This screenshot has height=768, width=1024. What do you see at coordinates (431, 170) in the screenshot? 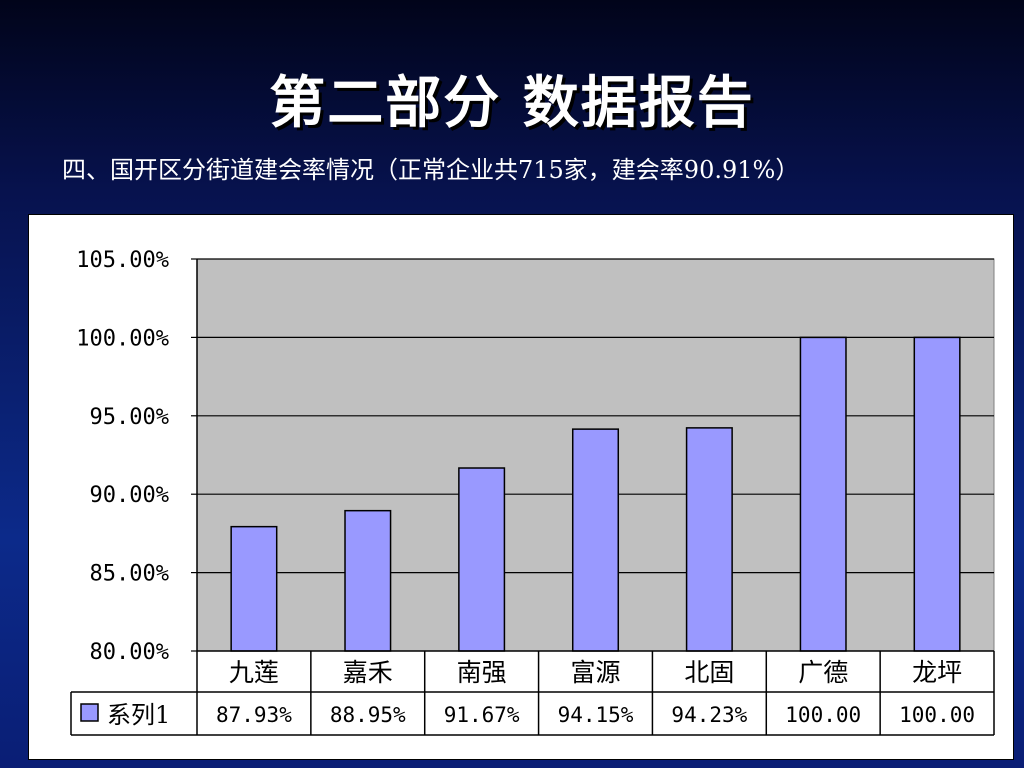
I see `slide-subtitle: 四、国开区分街道建会率情况（正常企业共715家，建会率90.91%）` at bounding box center [431, 170].